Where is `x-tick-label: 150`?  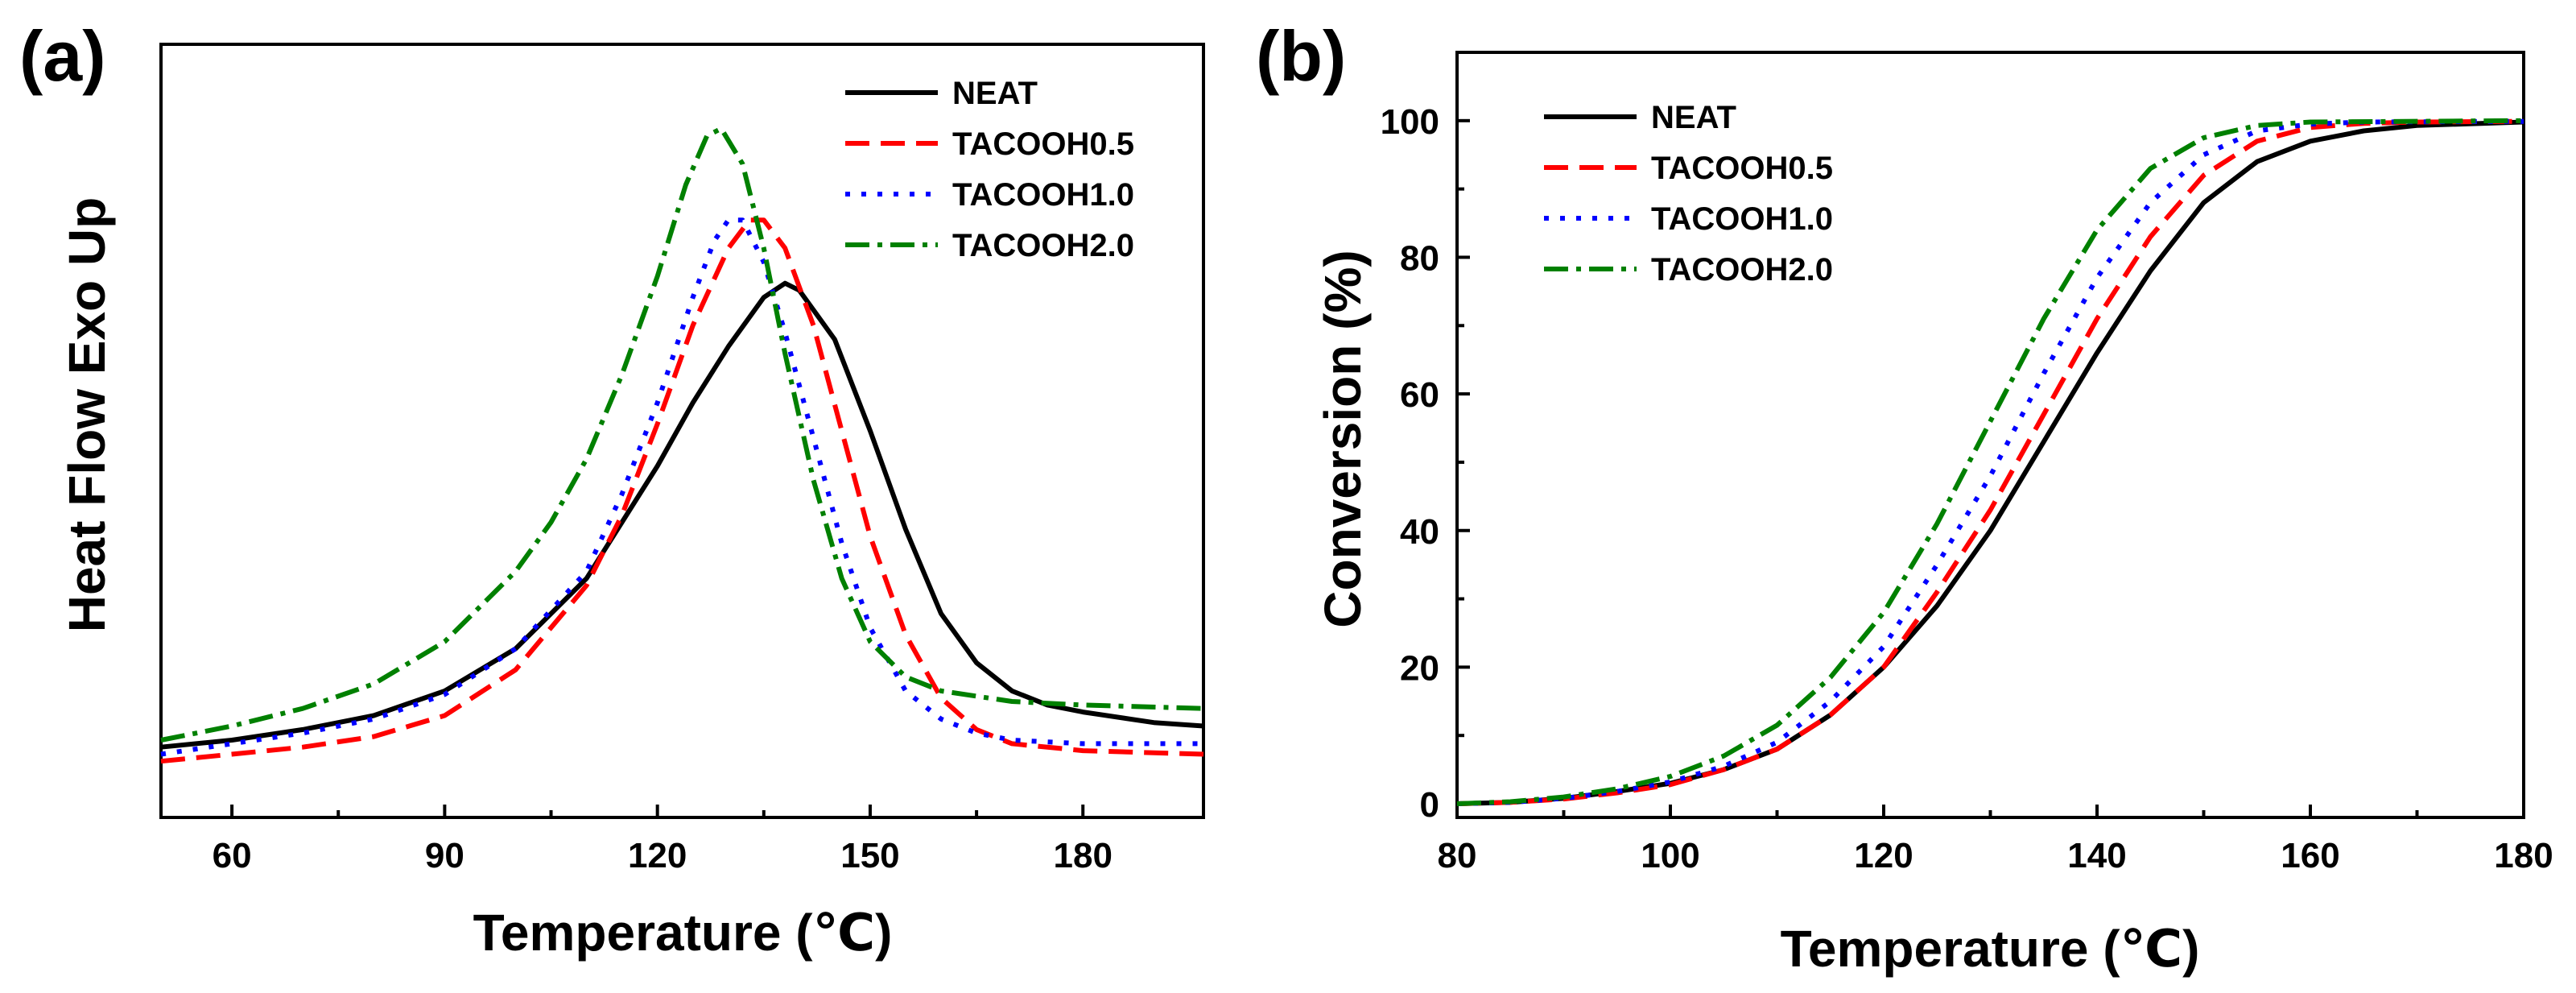
x-tick-label: 150 is located at coordinates (869, 855).